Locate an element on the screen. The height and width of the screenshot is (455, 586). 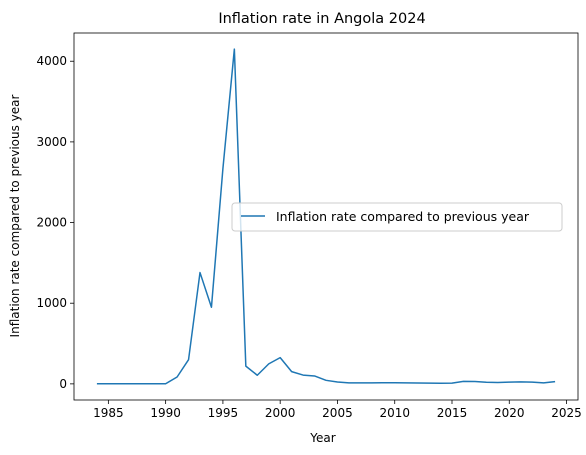
x-tick-label: 2020 is located at coordinates (509, 413).